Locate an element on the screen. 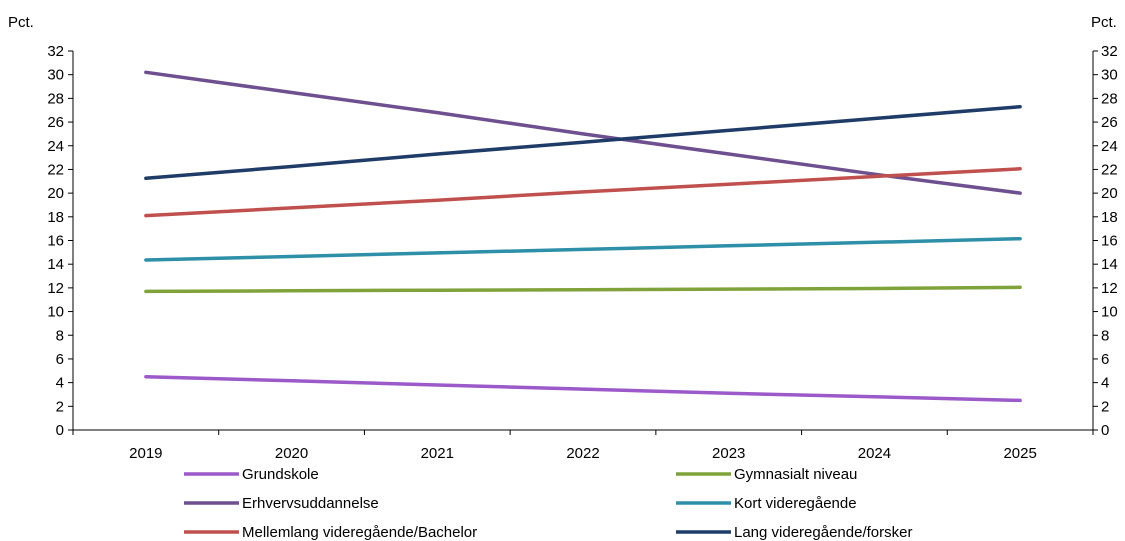 The width and height of the screenshot is (1125, 541). left-y-tick-label: 32 is located at coordinates (55, 51).